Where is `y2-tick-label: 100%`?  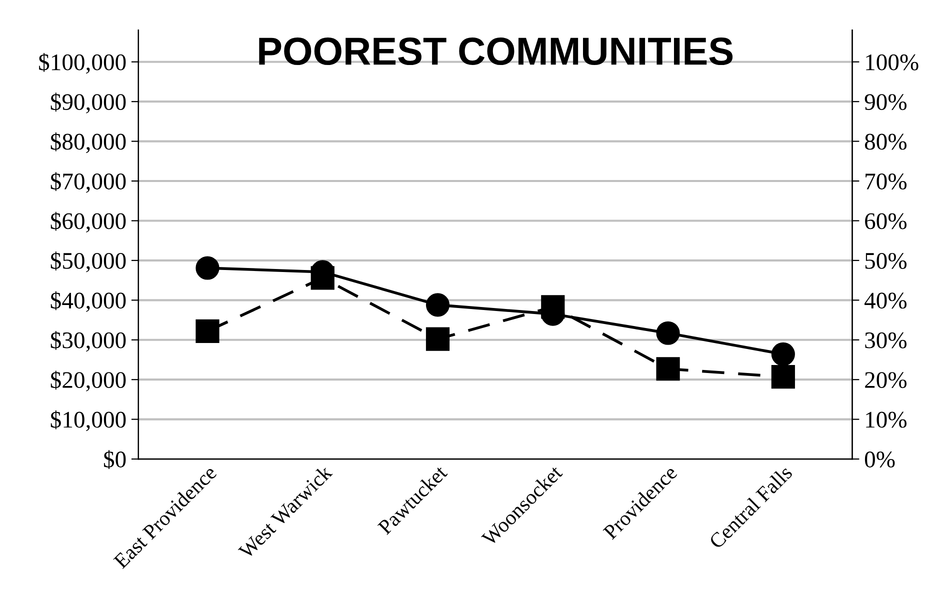 y2-tick-label: 100% is located at coordinates (892, 62).